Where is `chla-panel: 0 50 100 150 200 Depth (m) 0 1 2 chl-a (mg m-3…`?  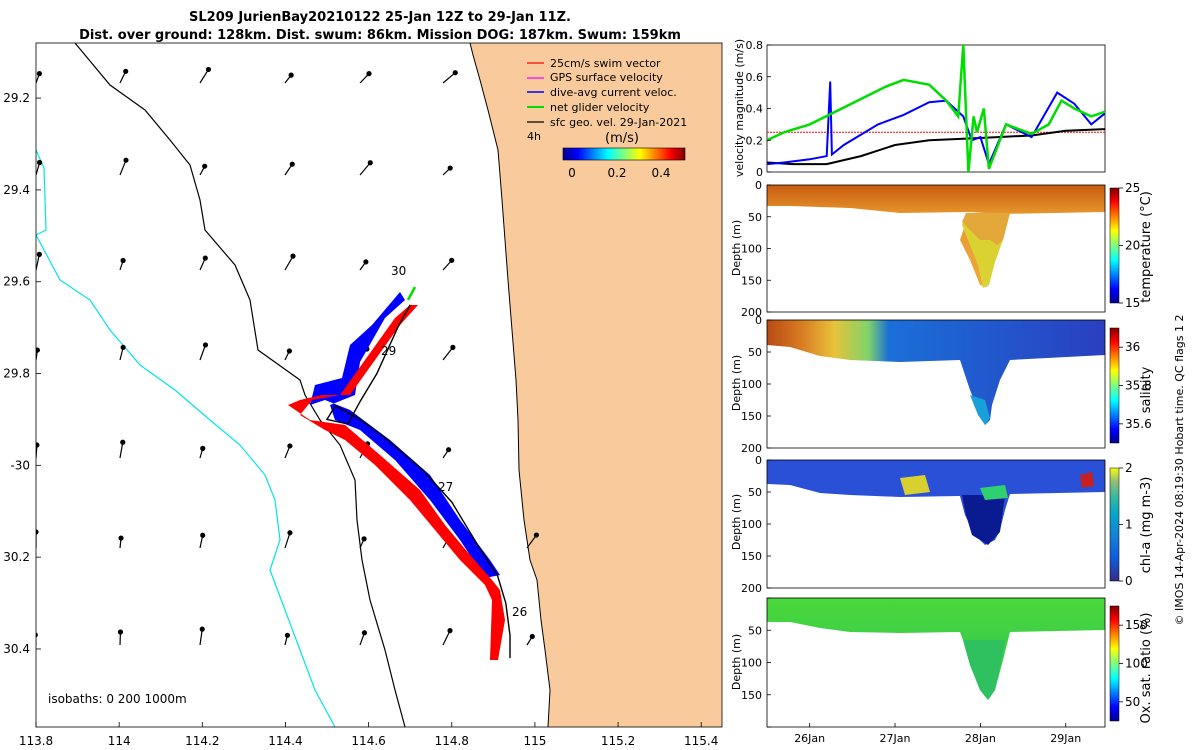
chla-panel: 0 50 100 150 200 Depth (m) 0 1 2 chl-a (mg m-3… is located at coordinates (942, 524).